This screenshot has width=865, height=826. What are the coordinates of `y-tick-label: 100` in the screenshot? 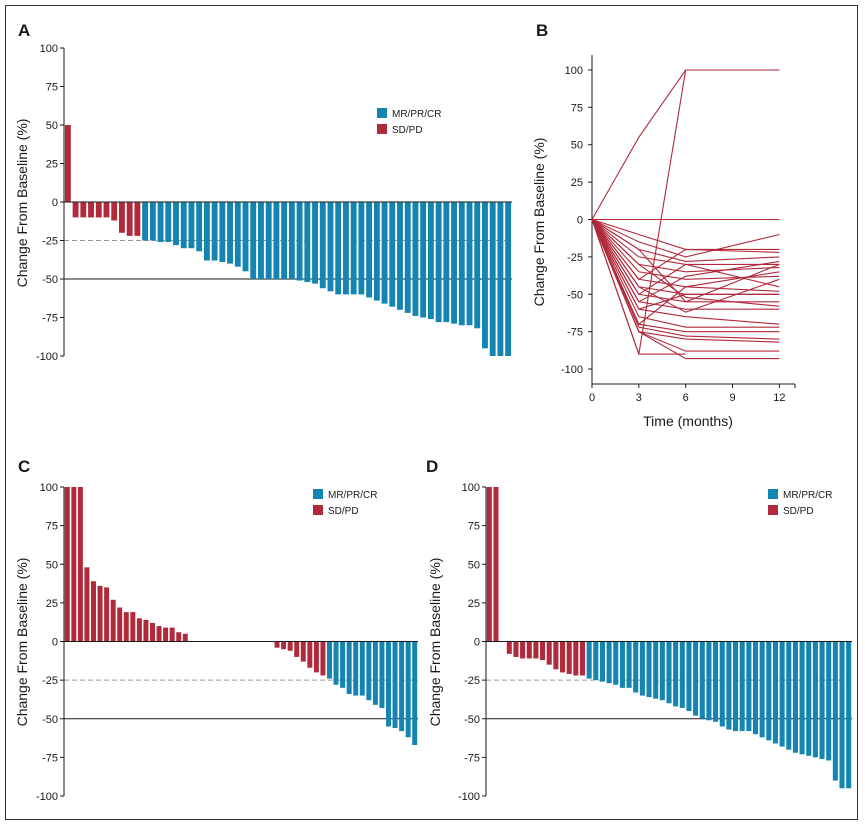 It's located at (49, 49).